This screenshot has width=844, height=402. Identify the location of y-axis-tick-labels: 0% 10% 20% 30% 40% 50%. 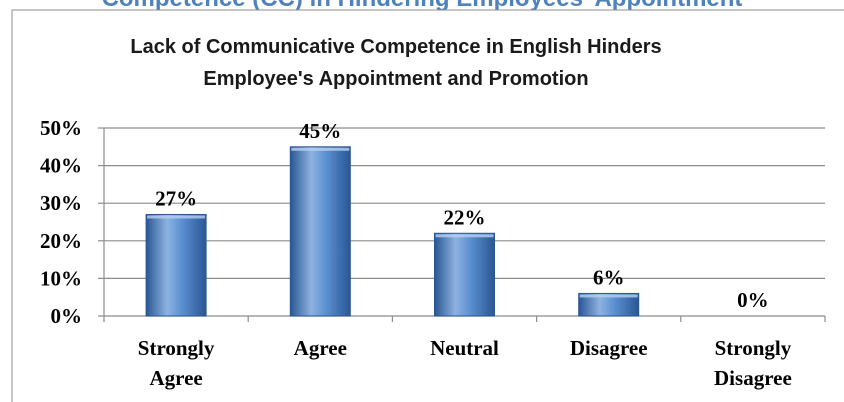
(61, 222).